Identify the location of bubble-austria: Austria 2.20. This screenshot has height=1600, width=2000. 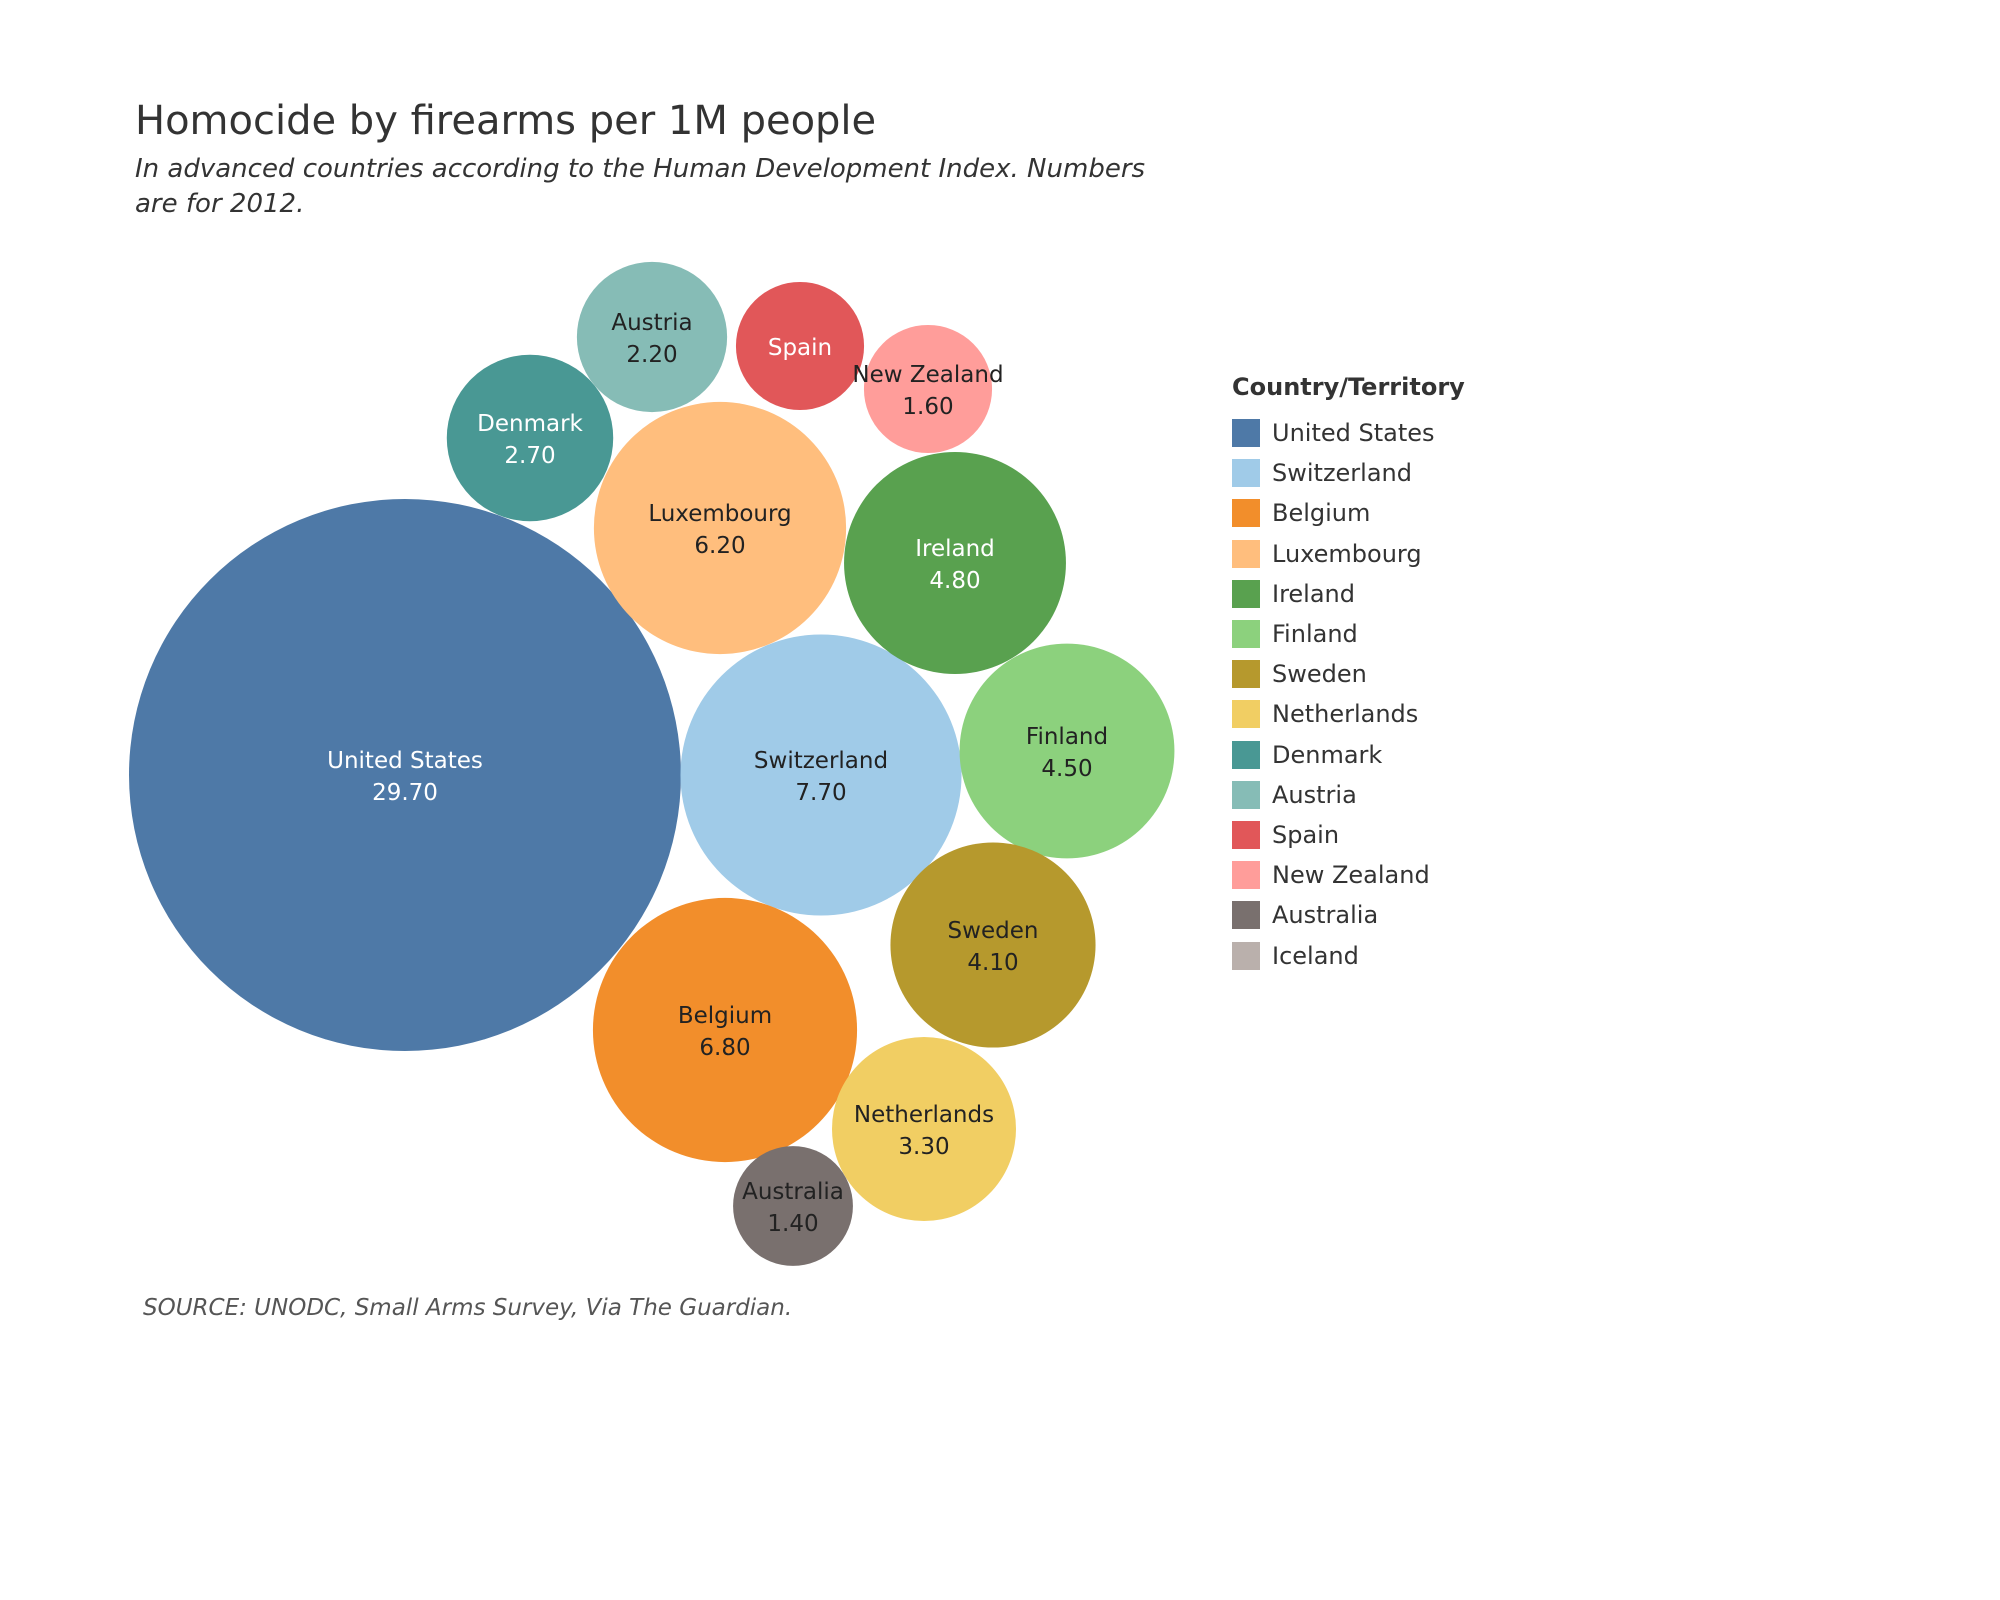
(652, 337).